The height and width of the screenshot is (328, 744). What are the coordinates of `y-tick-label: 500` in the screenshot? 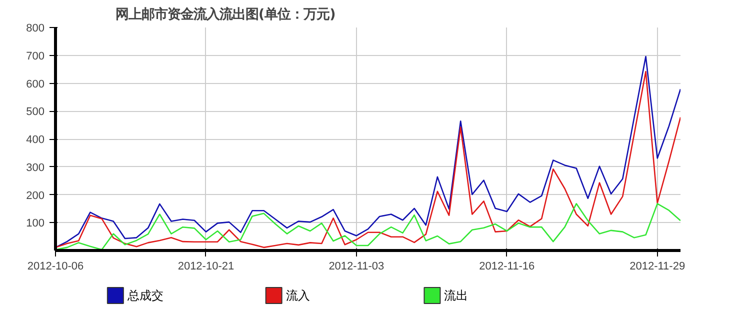 It's located at (35, 112).